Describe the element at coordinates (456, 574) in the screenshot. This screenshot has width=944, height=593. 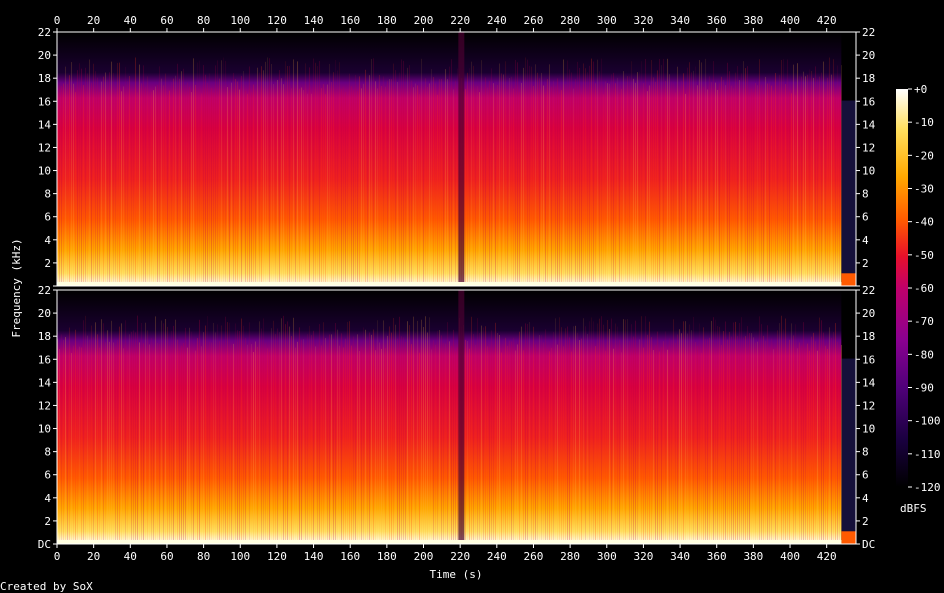
I see `x-axis-label: Time (s)` at that location.